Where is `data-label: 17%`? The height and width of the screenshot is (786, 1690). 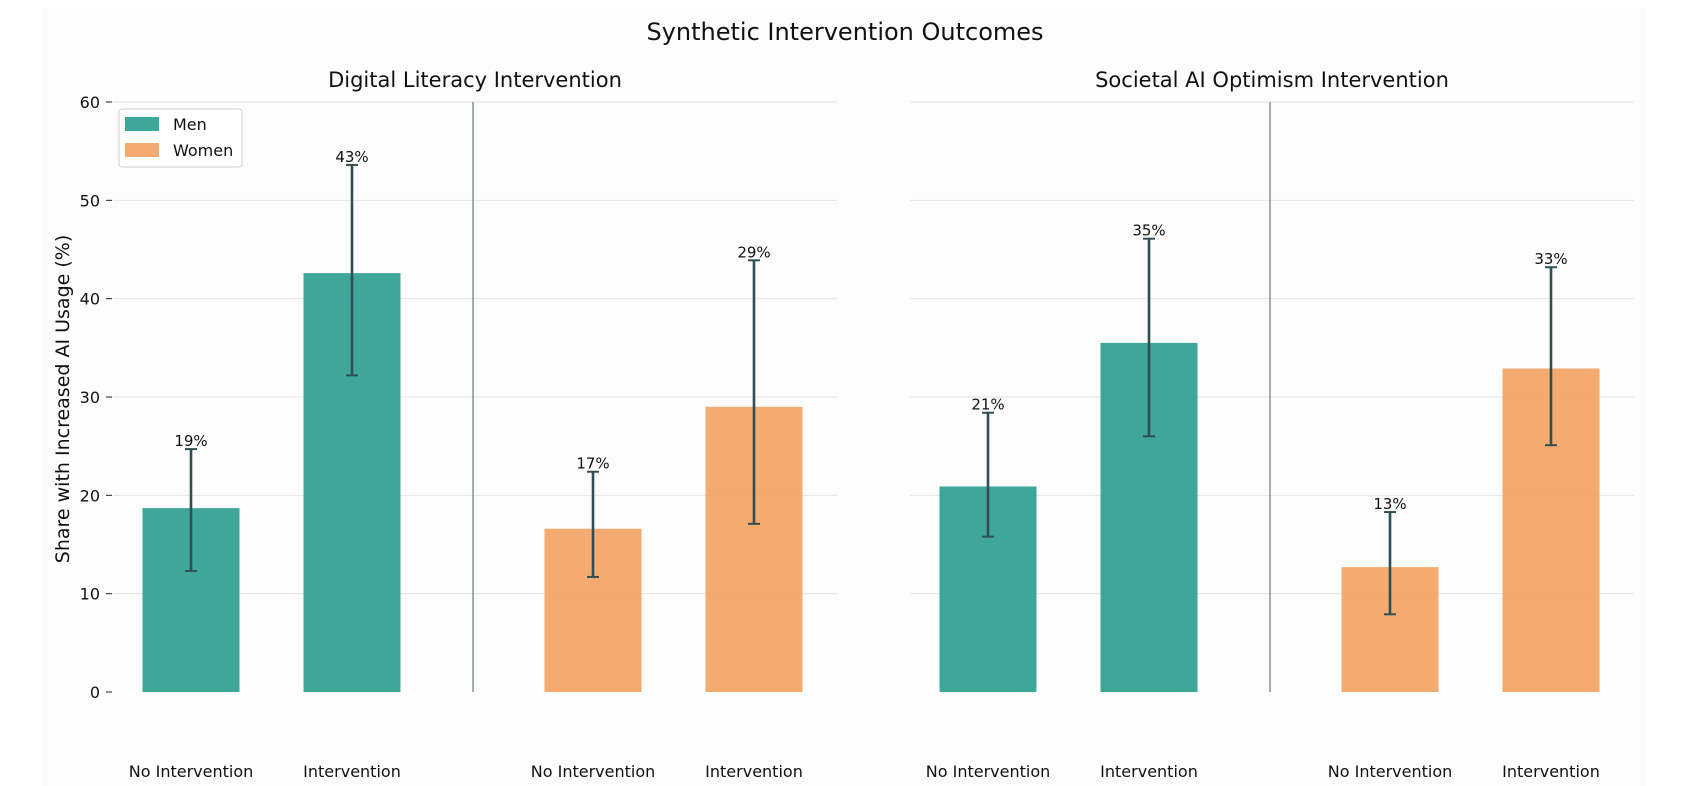 data-label: 17% is located at coordinates (592, 464).